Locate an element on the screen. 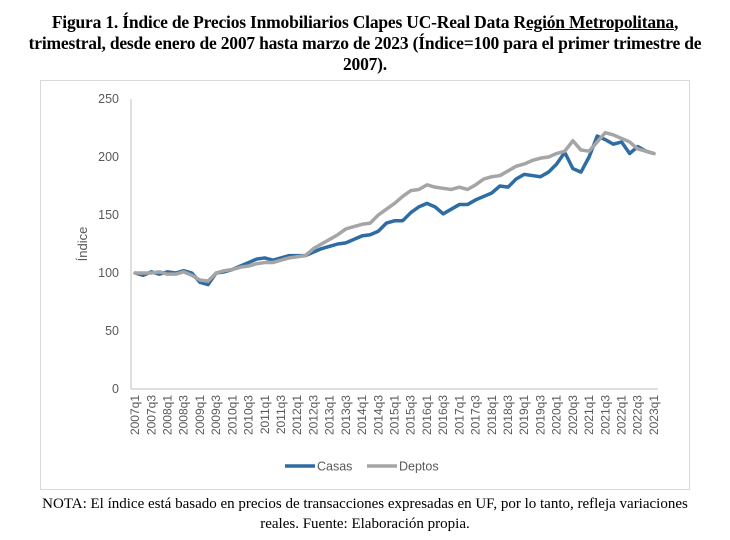 Image resolution: width=730 pixels, height=540 pixels. legend: Casas Deptos is located at coordinates (362, 467).